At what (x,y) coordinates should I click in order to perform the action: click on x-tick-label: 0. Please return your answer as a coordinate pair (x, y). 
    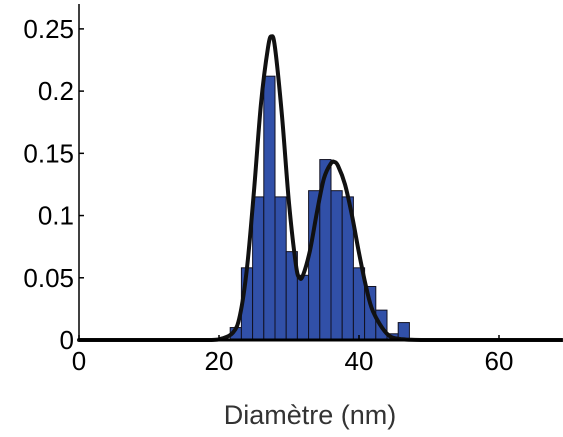
    Looking at the image, I should click on (79, 361).